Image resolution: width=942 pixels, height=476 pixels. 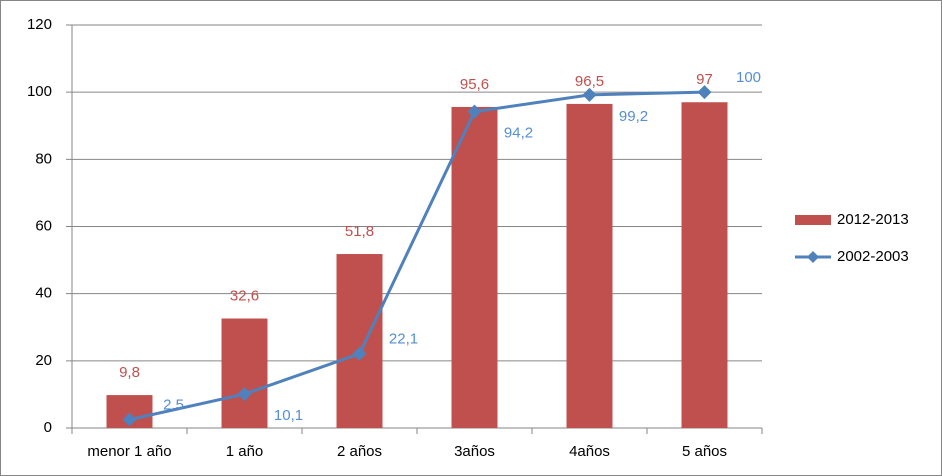 I want to click on line-value-label: 22,1, so click(x=403, y=339).